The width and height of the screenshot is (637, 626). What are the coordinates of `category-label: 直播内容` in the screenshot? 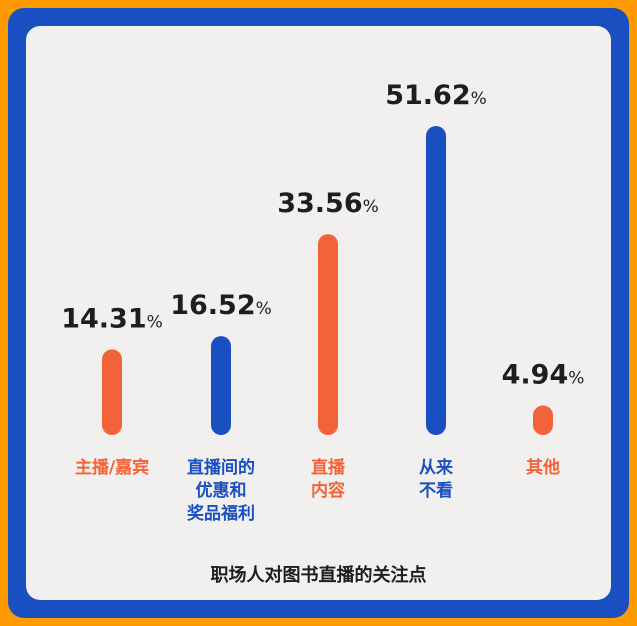 It's located at (328, 479).